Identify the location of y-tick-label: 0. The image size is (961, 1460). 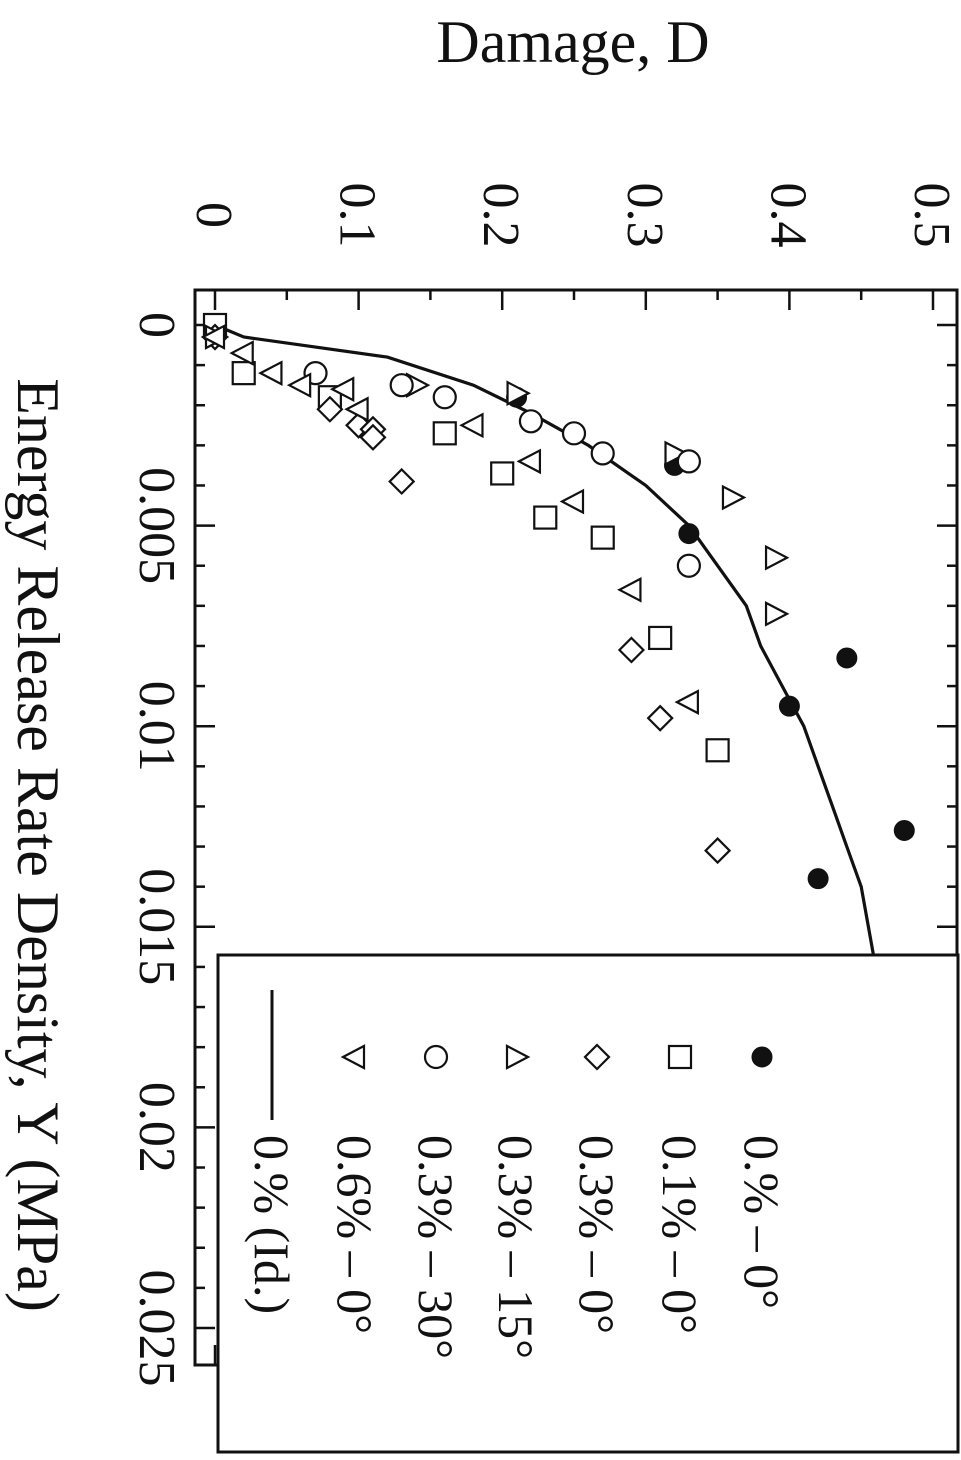
(213, 215).